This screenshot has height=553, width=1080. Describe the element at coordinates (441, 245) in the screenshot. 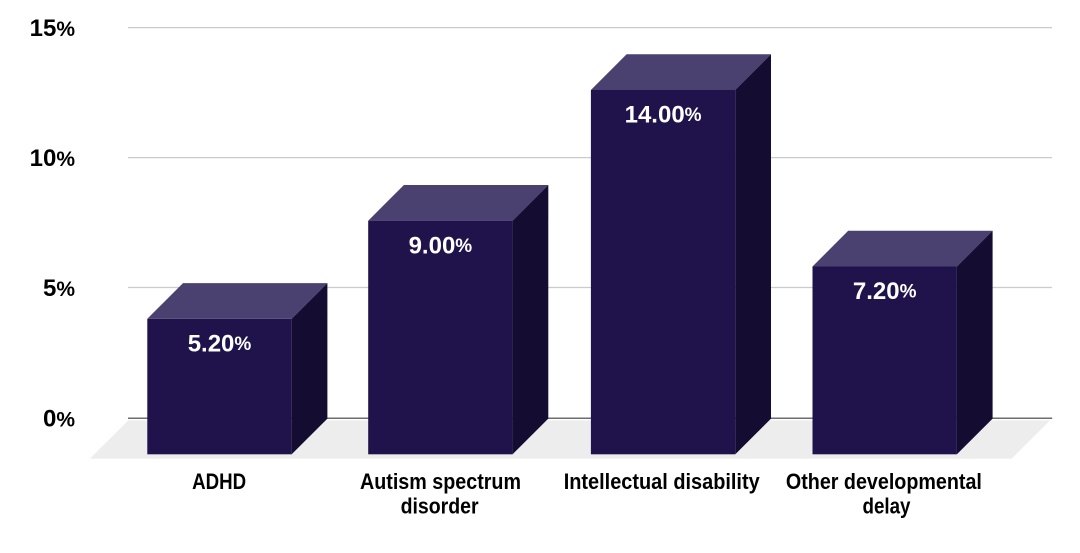

I see `svg-text: 9.00%` at that location.